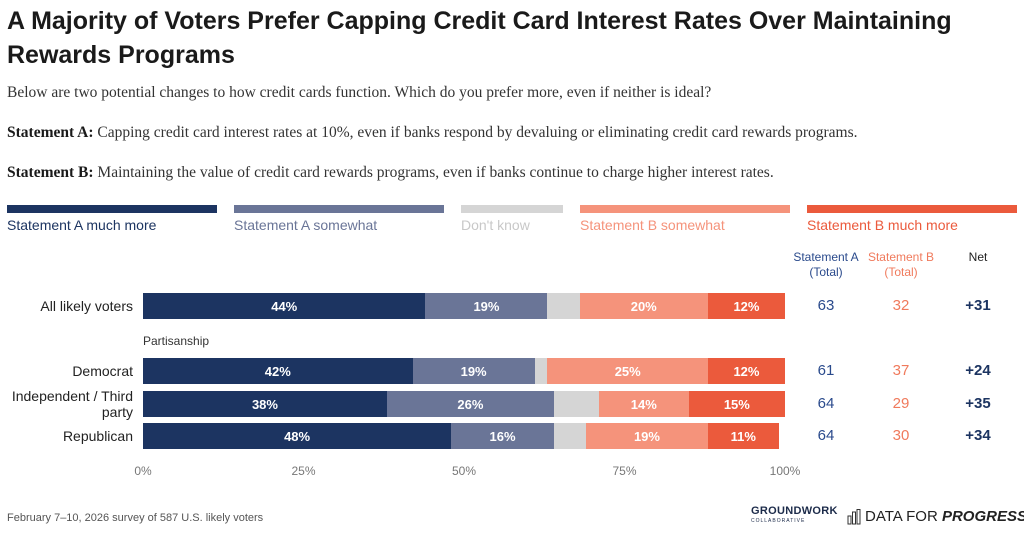  I want to click on logo-sub: COLLABORATIVE, so click(778, 521).